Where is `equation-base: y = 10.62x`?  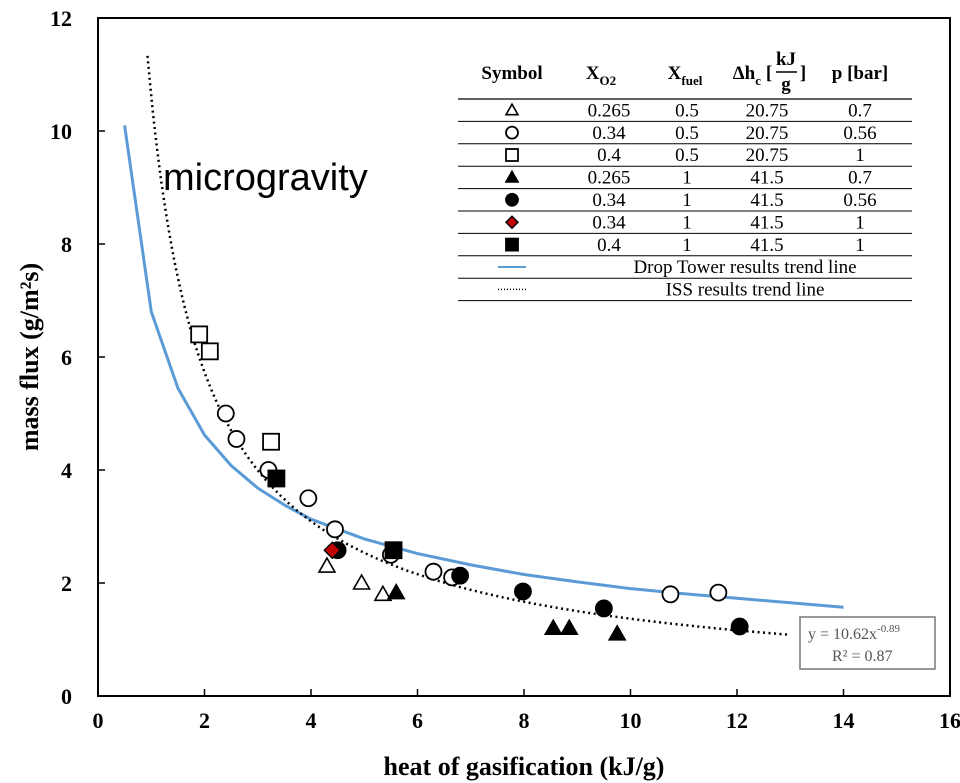 equation-base: y = 10.62x is located at coordinates (842, 634).